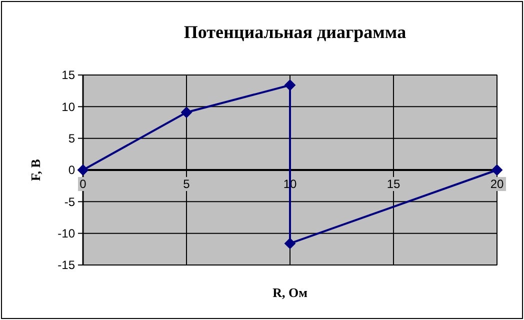 The height and width of the screenshot is (320, 524). I want to click on x-axis-title: R, Ом, so click(290, 292).